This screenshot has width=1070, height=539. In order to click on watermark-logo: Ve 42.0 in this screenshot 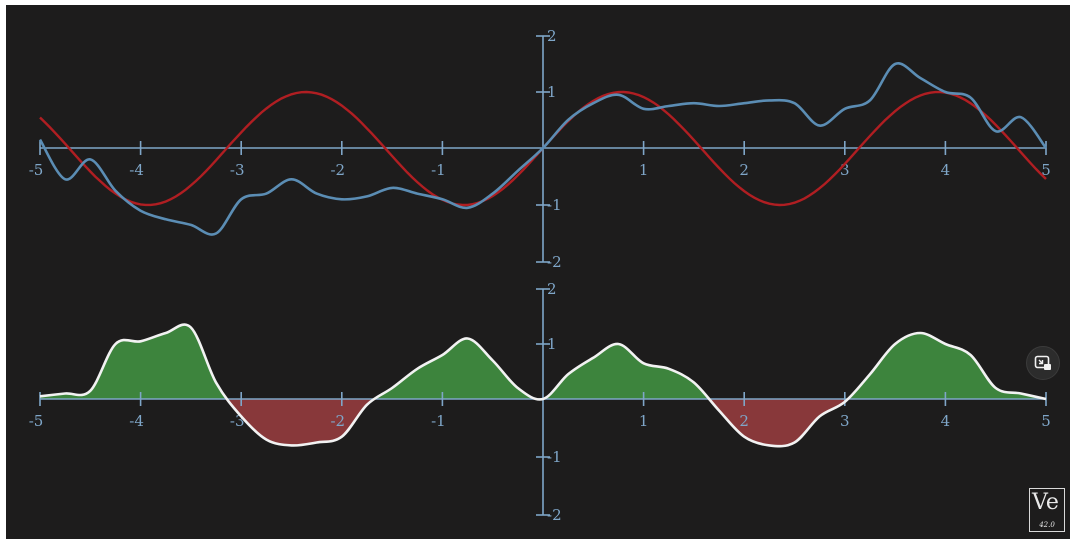, I will do `click(1047, 510)`.